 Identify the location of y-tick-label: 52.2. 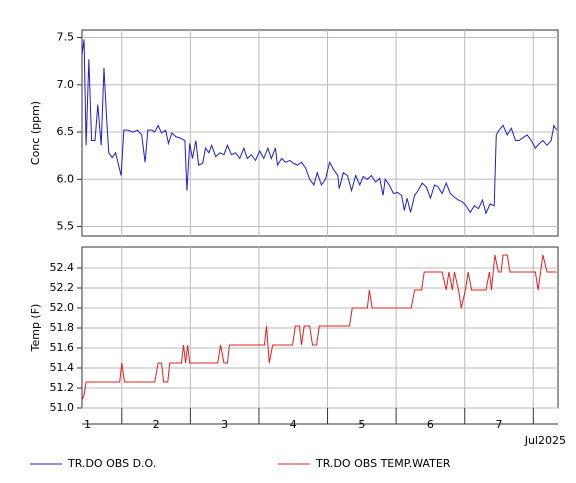
(62, 287).